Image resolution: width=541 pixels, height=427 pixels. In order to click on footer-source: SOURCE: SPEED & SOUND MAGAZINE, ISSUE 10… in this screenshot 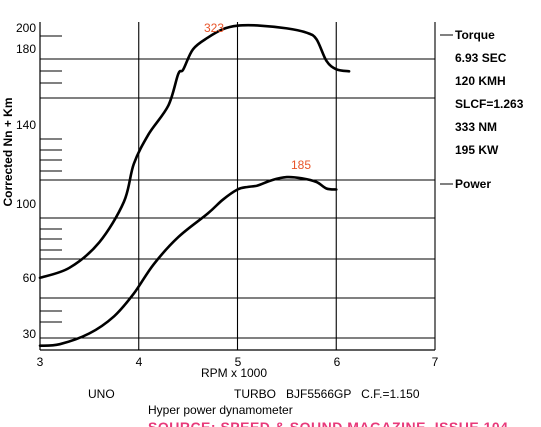, I will do `click(328, 423)`.